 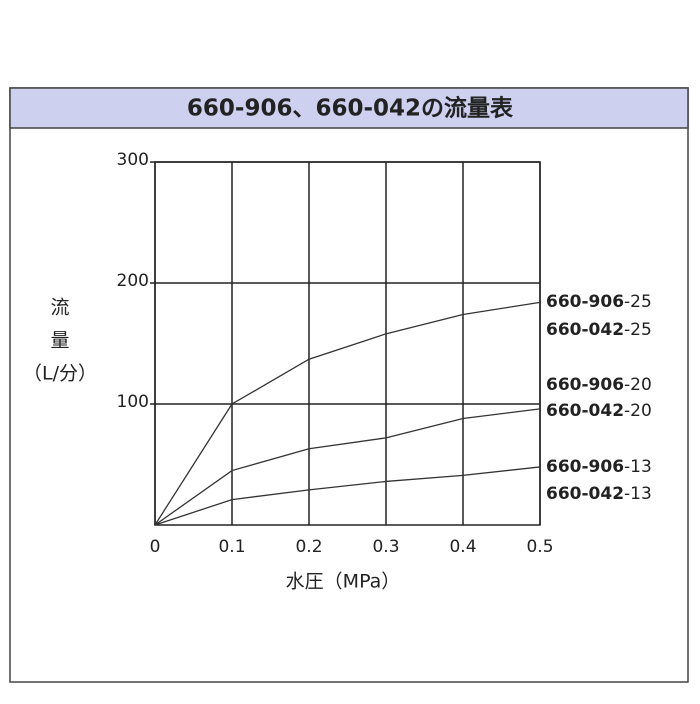 I want to click on y-axis-label: （L/分）, so click(x=60, y=374).